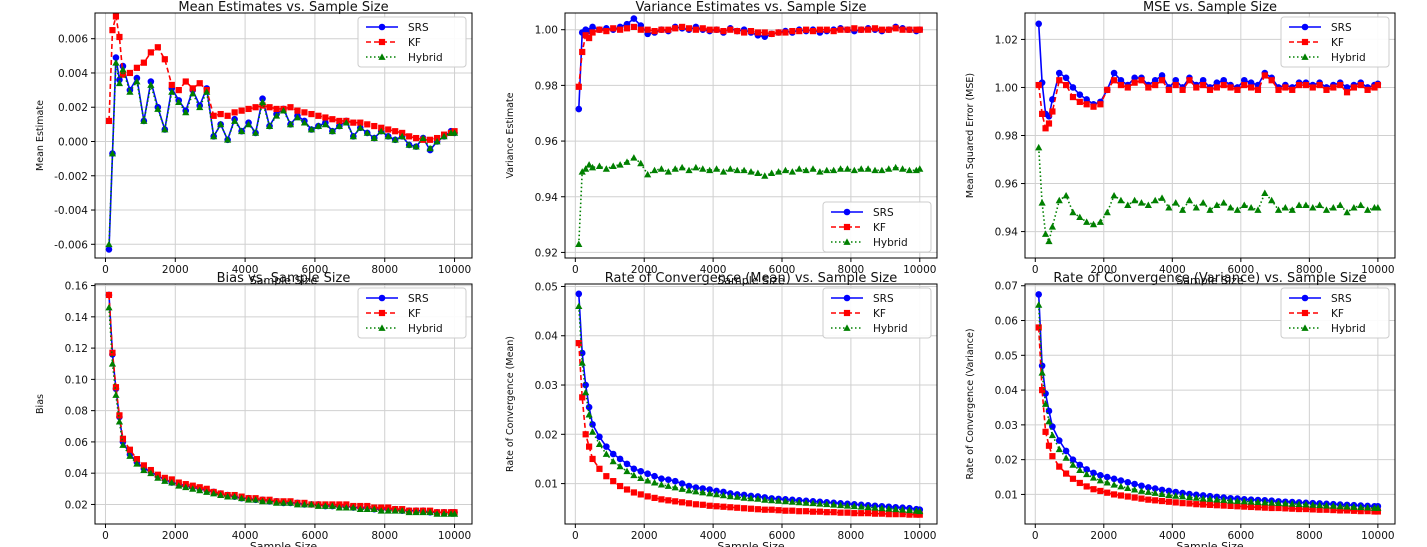 The image size is (1427, 547). I want to click on y-tick-label: 0.16, so click(77, 287).